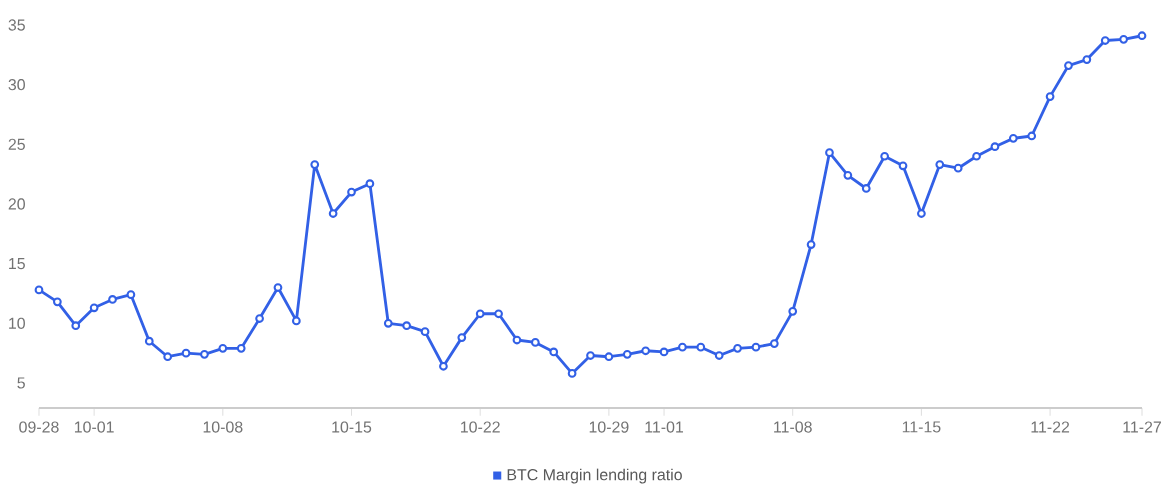 The image size is (1170, 493). What do you see at coordinates (352, 427) in the screenshot?
I see `x-tick-label: 10-15` at bounding box center [352, 427].